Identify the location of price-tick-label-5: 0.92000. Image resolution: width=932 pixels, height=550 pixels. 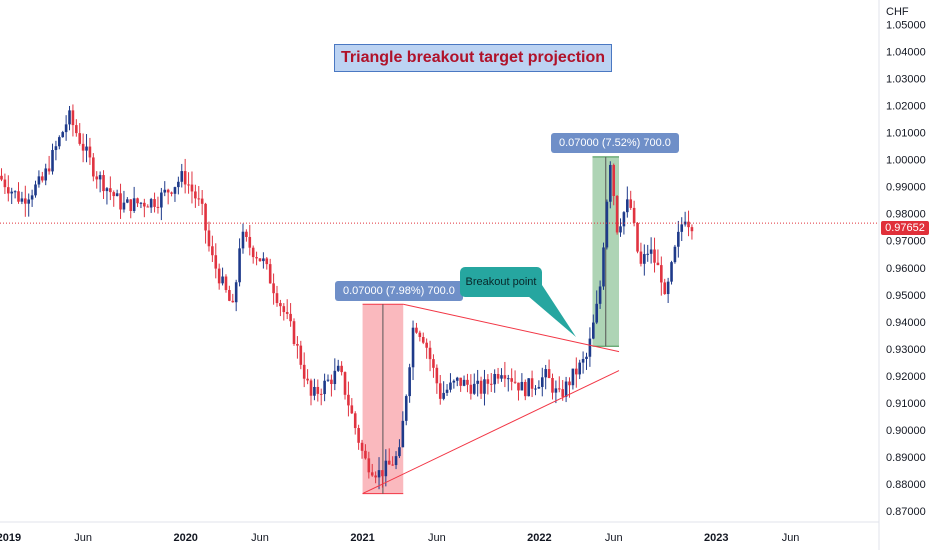
(906, 377).